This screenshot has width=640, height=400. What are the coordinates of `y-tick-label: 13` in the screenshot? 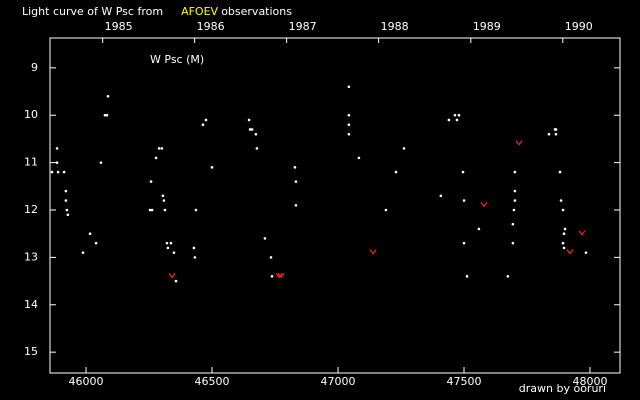 It's located at (31, 256).